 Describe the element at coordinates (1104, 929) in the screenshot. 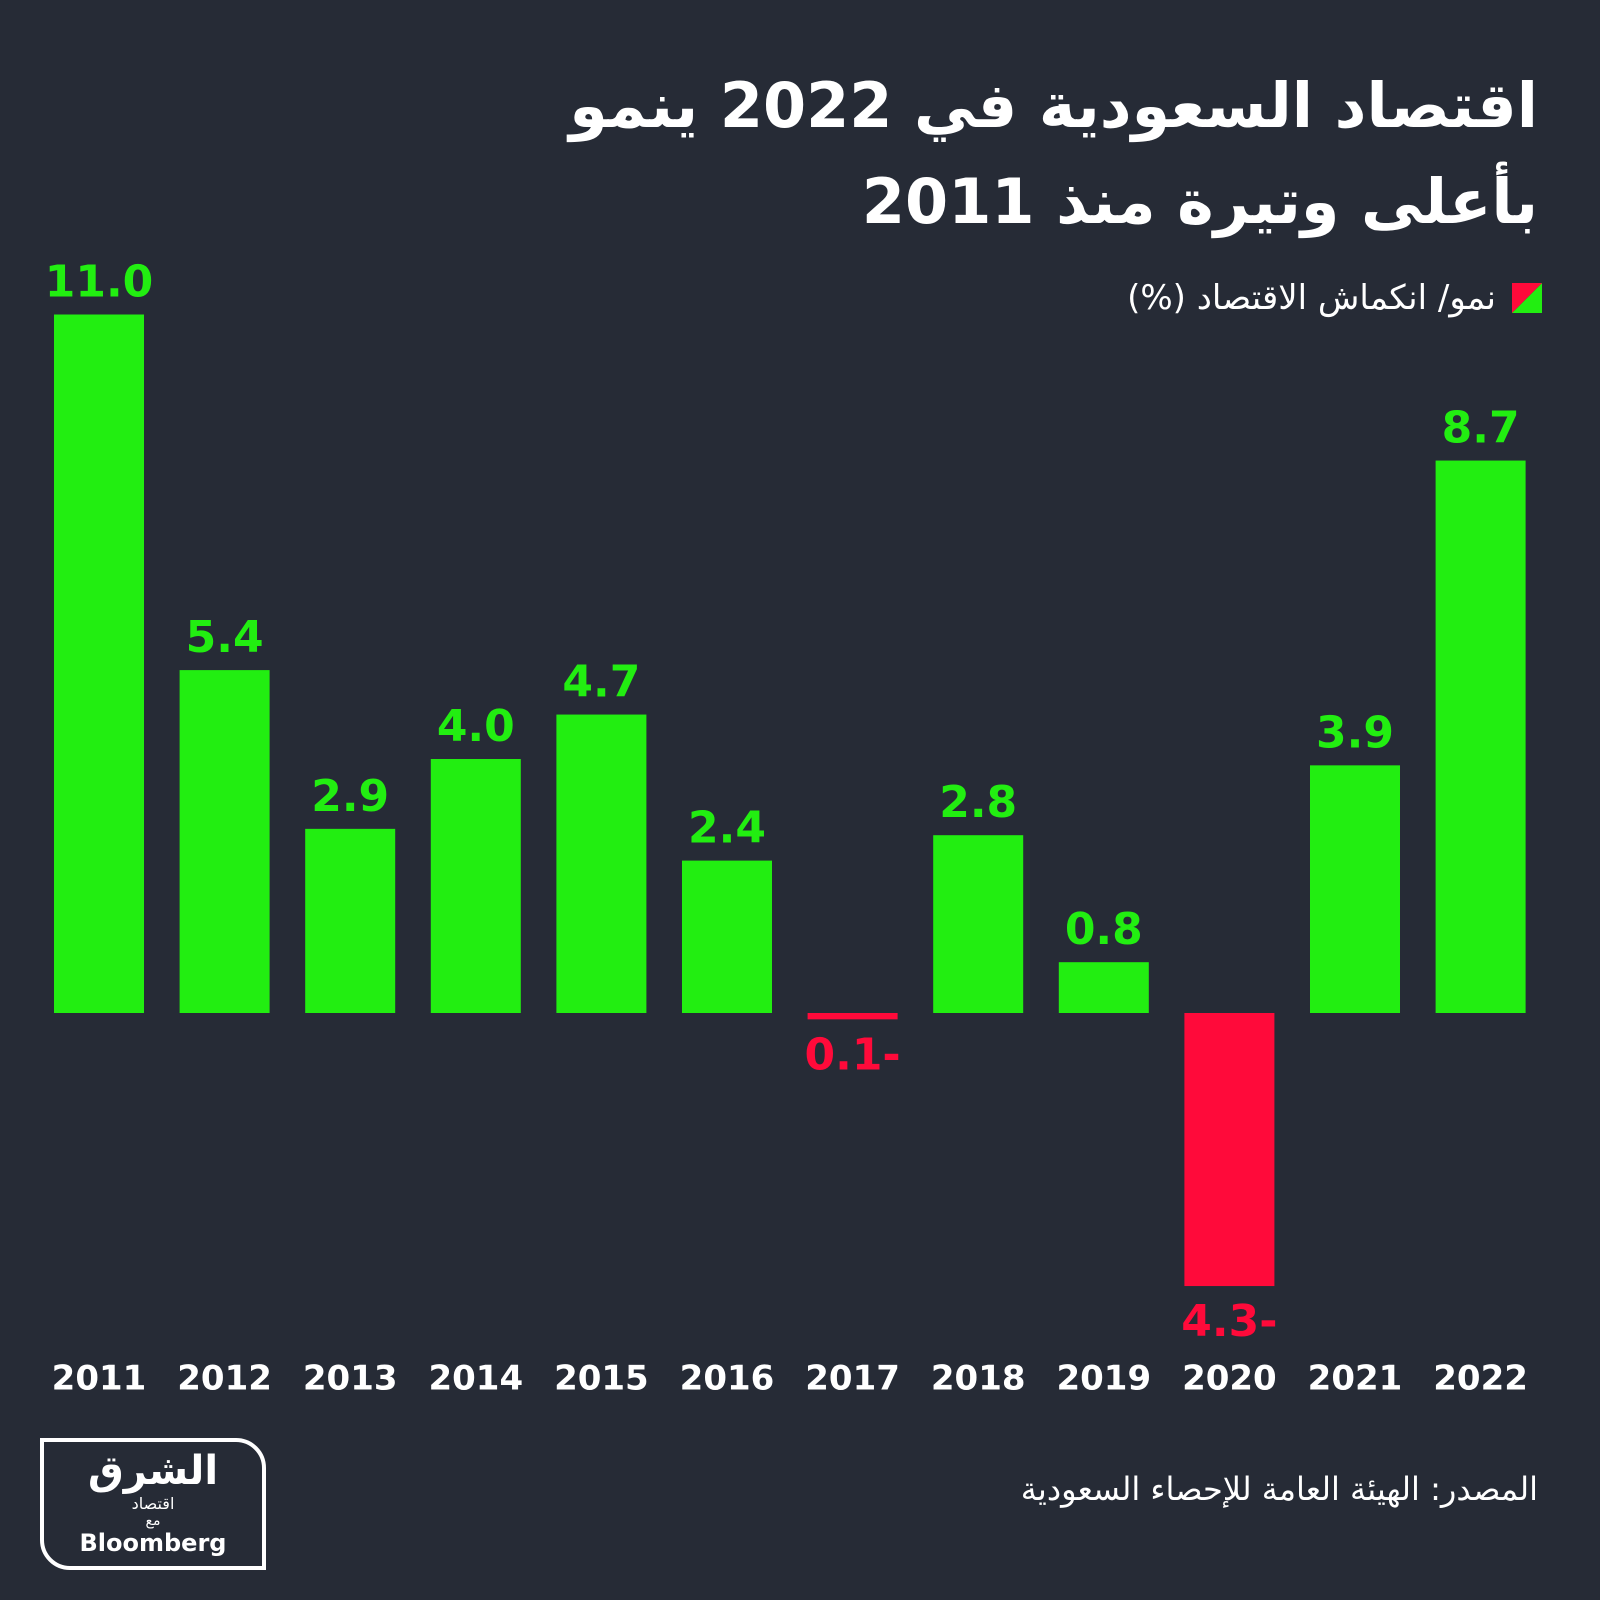

I see `value-label: 0.8` at that location.